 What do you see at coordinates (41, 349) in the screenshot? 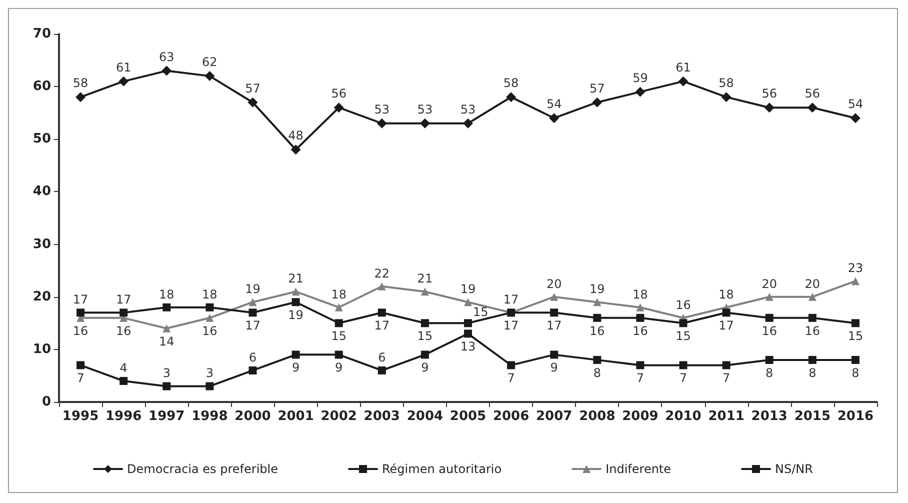
I see `y-tick-label: 10` at bounding box center [41, 349].